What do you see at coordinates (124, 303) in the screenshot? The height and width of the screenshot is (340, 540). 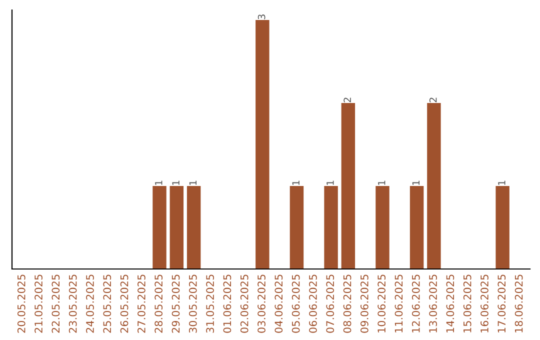 I see `x-tick-label: 26.05.2025` at bounding box center [124, 303].